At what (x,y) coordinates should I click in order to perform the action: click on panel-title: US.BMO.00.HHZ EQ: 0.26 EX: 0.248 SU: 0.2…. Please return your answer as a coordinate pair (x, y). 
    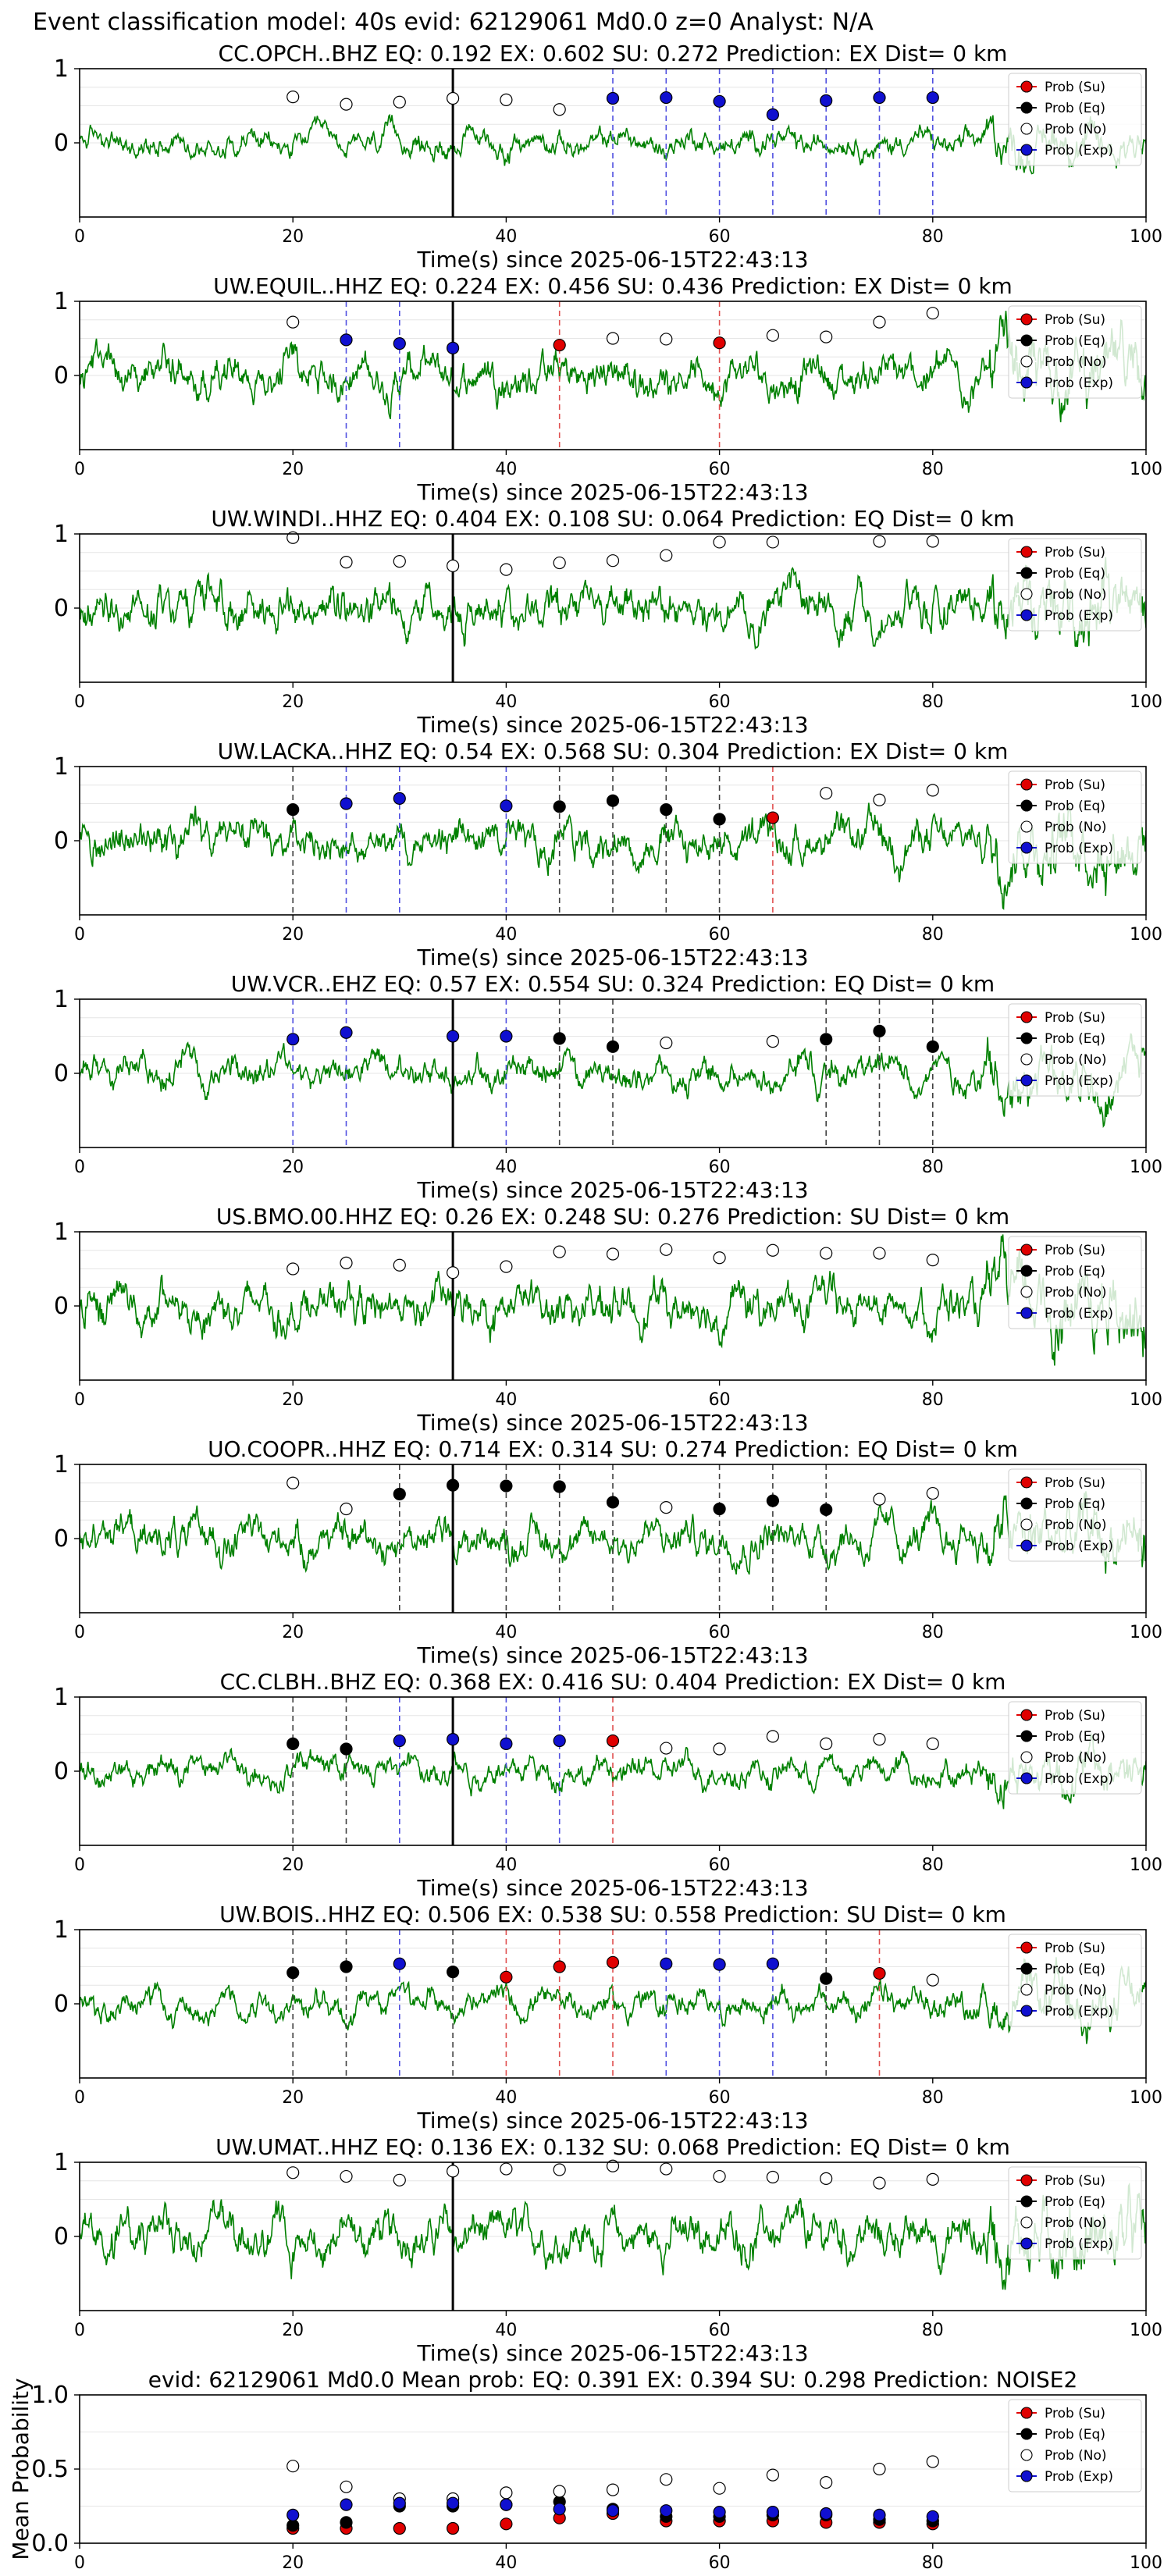
    Looking at the image, I should click on (612, 1216).